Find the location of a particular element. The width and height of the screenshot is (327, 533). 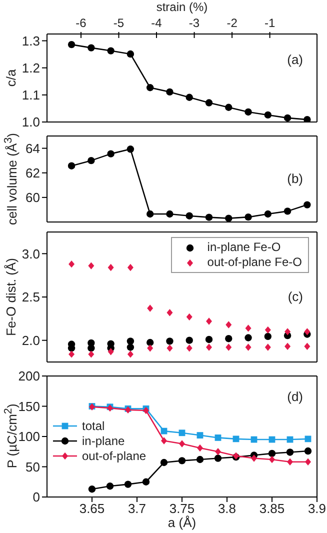

legend-label: out-of-plane is located at coordinates (114, 456).